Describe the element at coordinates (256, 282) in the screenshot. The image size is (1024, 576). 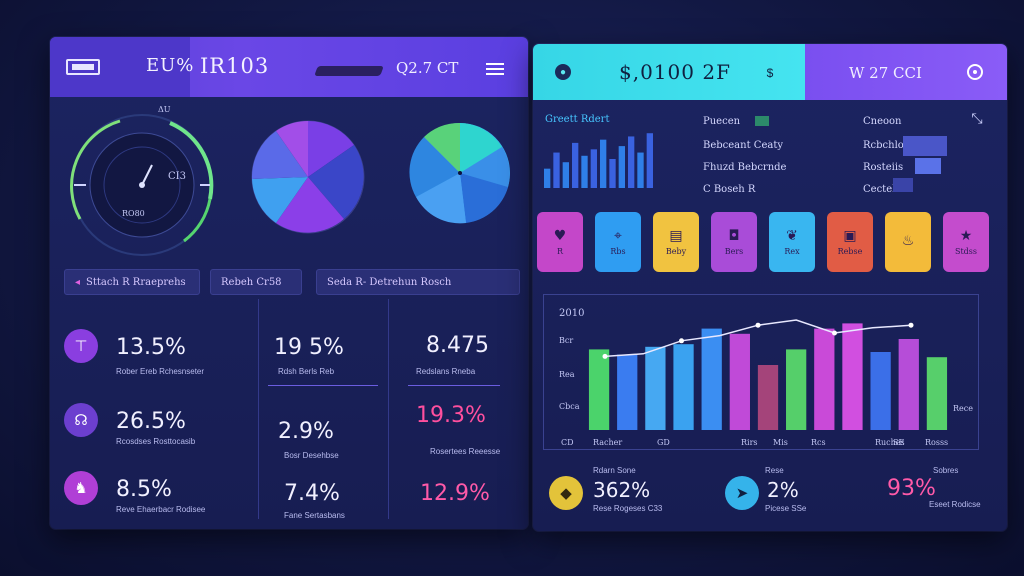
I see `filter-chip-2: Rebeh Cr58` at that location.